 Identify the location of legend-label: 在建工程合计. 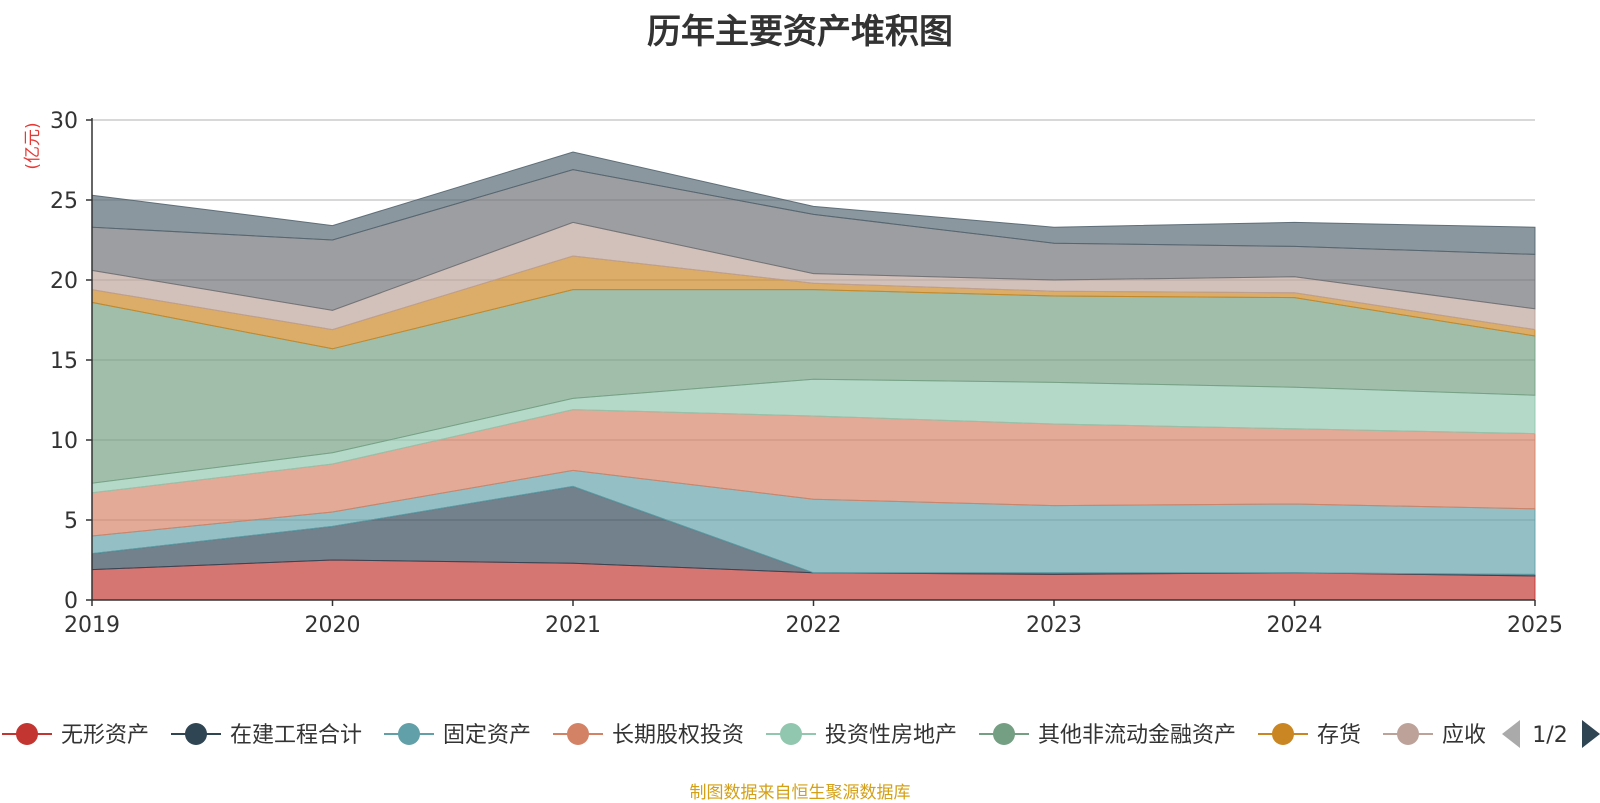
(296, 735).